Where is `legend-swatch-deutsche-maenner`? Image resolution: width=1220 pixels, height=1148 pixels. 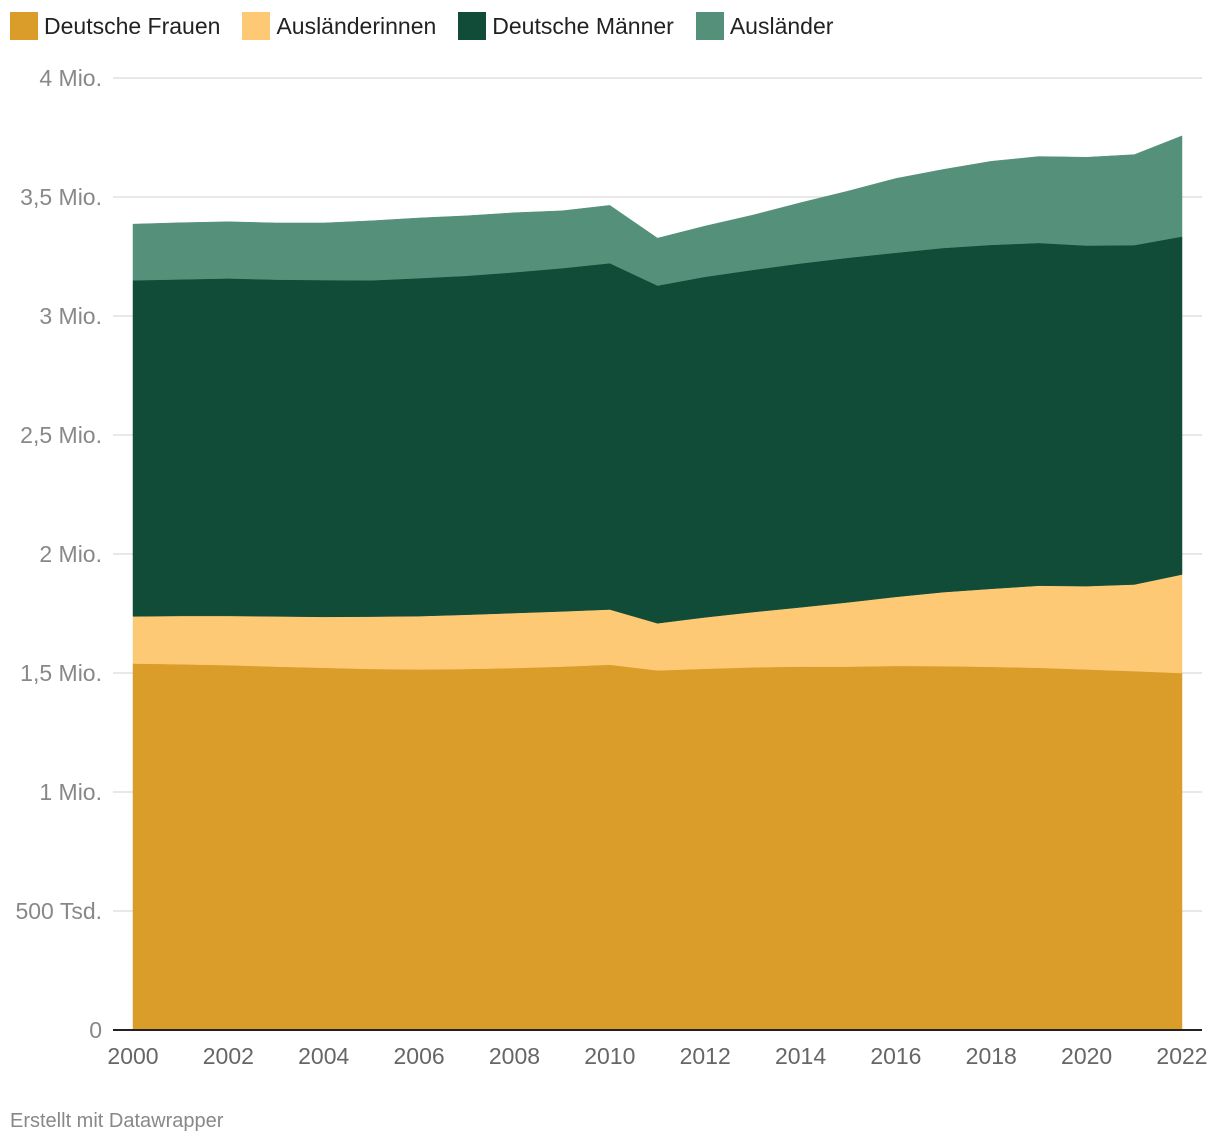
legend-swatch-deutsche-maenner is located at coordinates (472, 26).